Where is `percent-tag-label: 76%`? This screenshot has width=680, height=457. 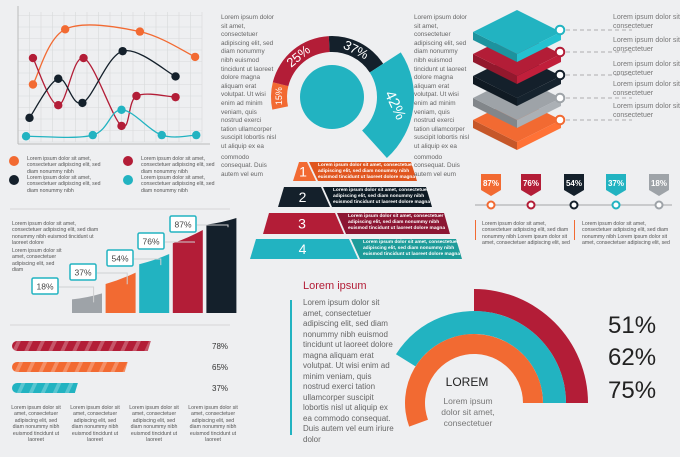 percent-tag-label: 76% is located at coordinates (531, 183).